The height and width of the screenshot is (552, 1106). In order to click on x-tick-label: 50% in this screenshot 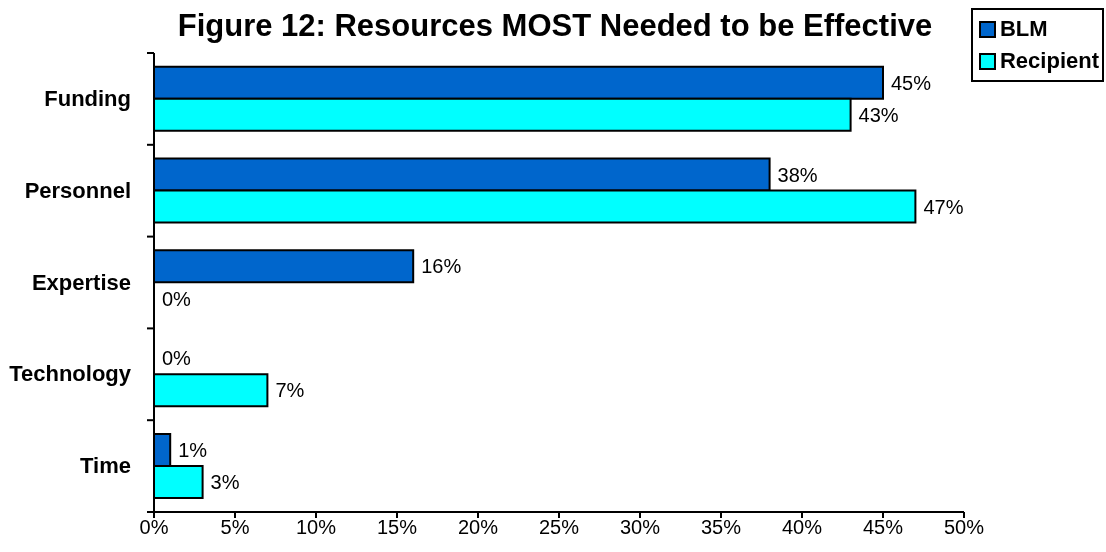, I will do `click(964, 527)`.